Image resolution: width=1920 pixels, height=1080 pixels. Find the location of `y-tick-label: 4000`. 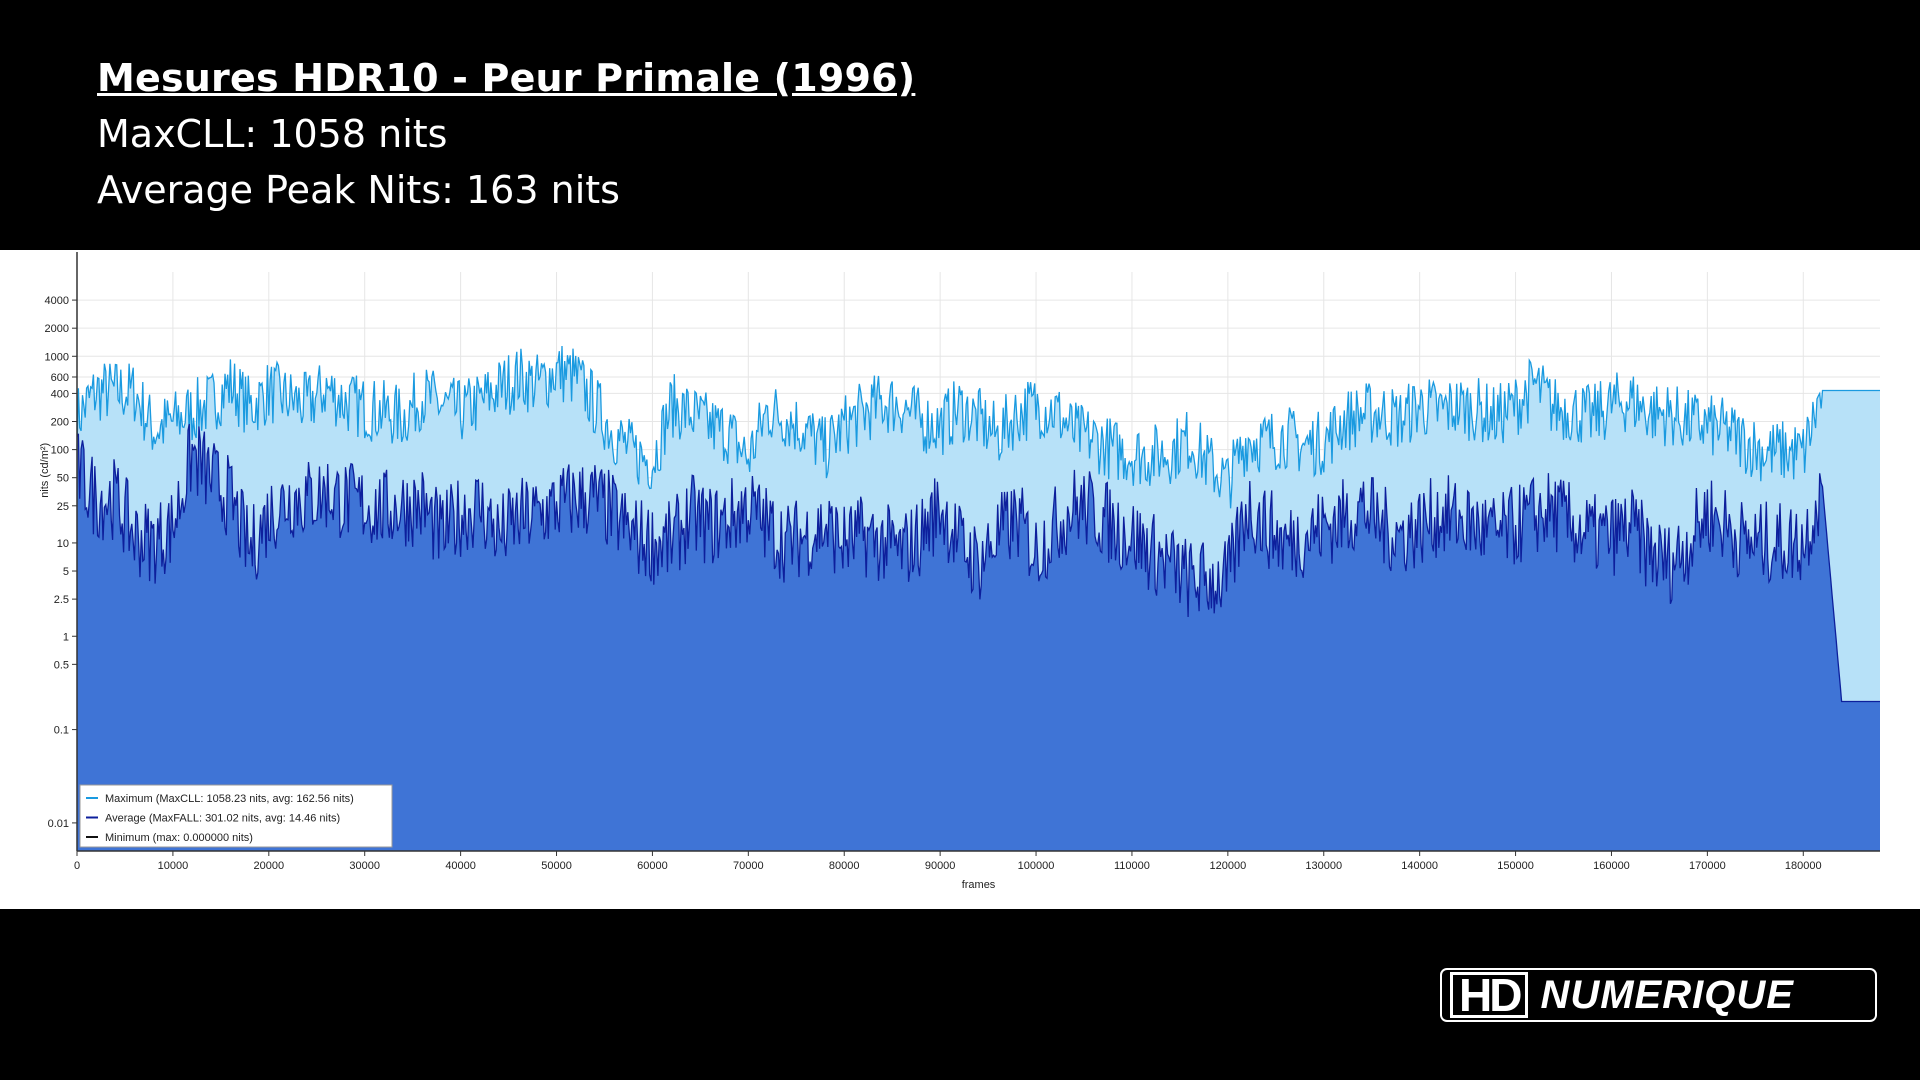

y-tick-label: 4000 is located at coordinates (57, 301).